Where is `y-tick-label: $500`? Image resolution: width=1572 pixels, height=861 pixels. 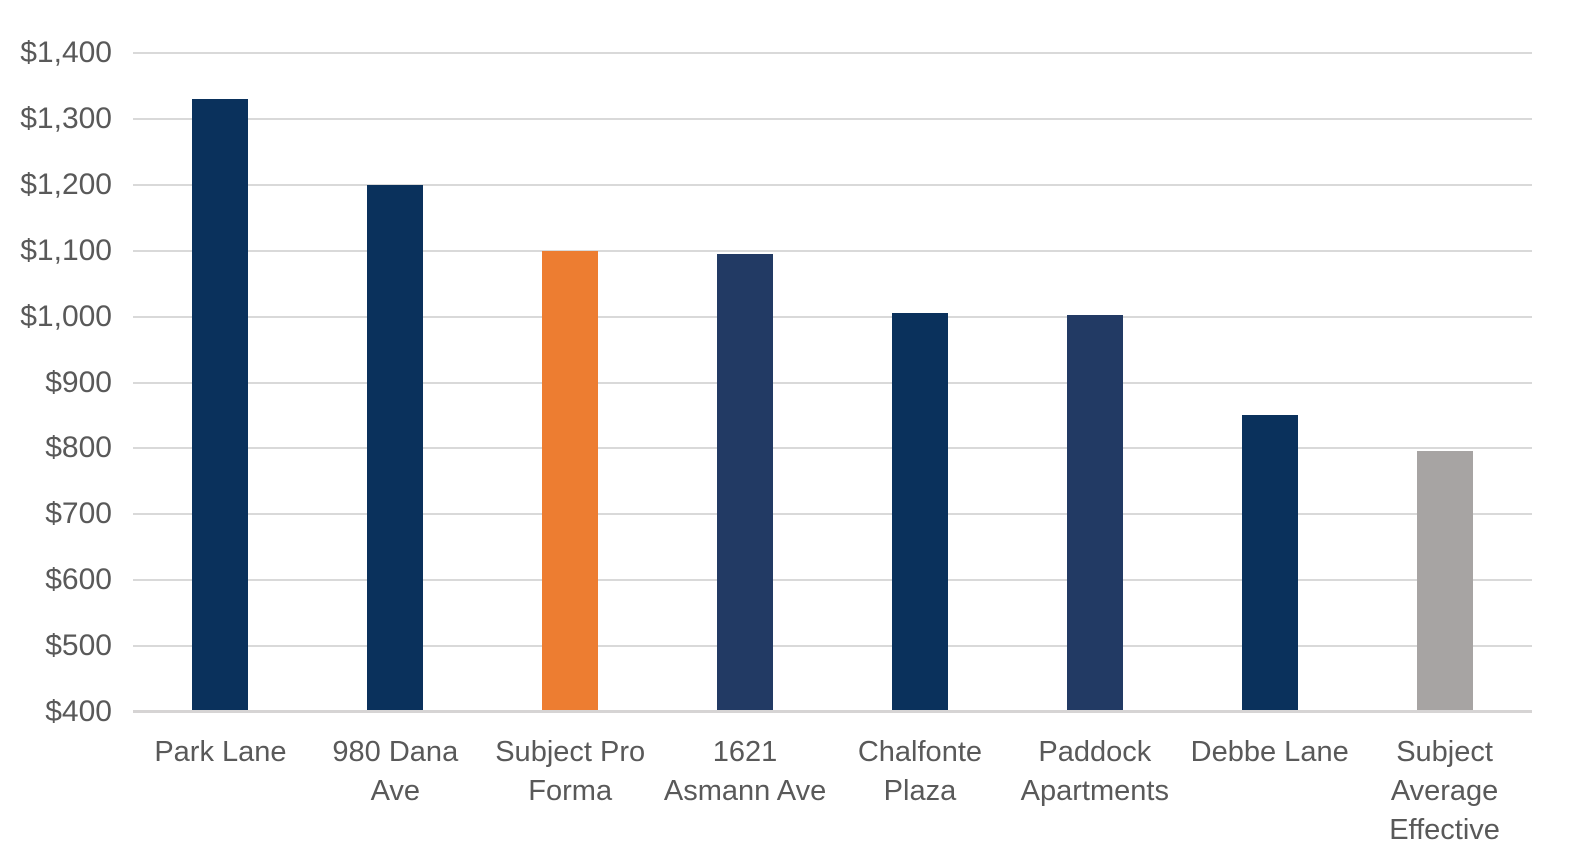
y-tick-label: $500 is located at coordinates (78, 646).